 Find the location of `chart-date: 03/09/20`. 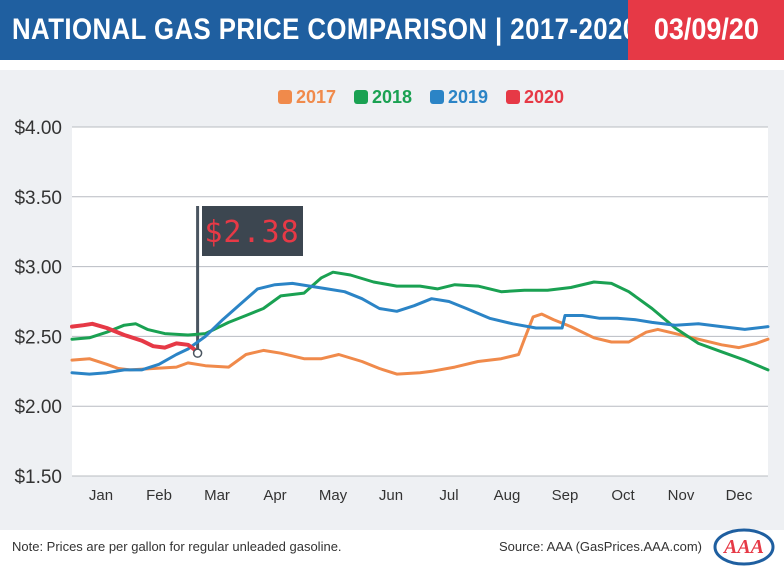

chart-date: 03/09/20 is located at coordinates (706, 29).